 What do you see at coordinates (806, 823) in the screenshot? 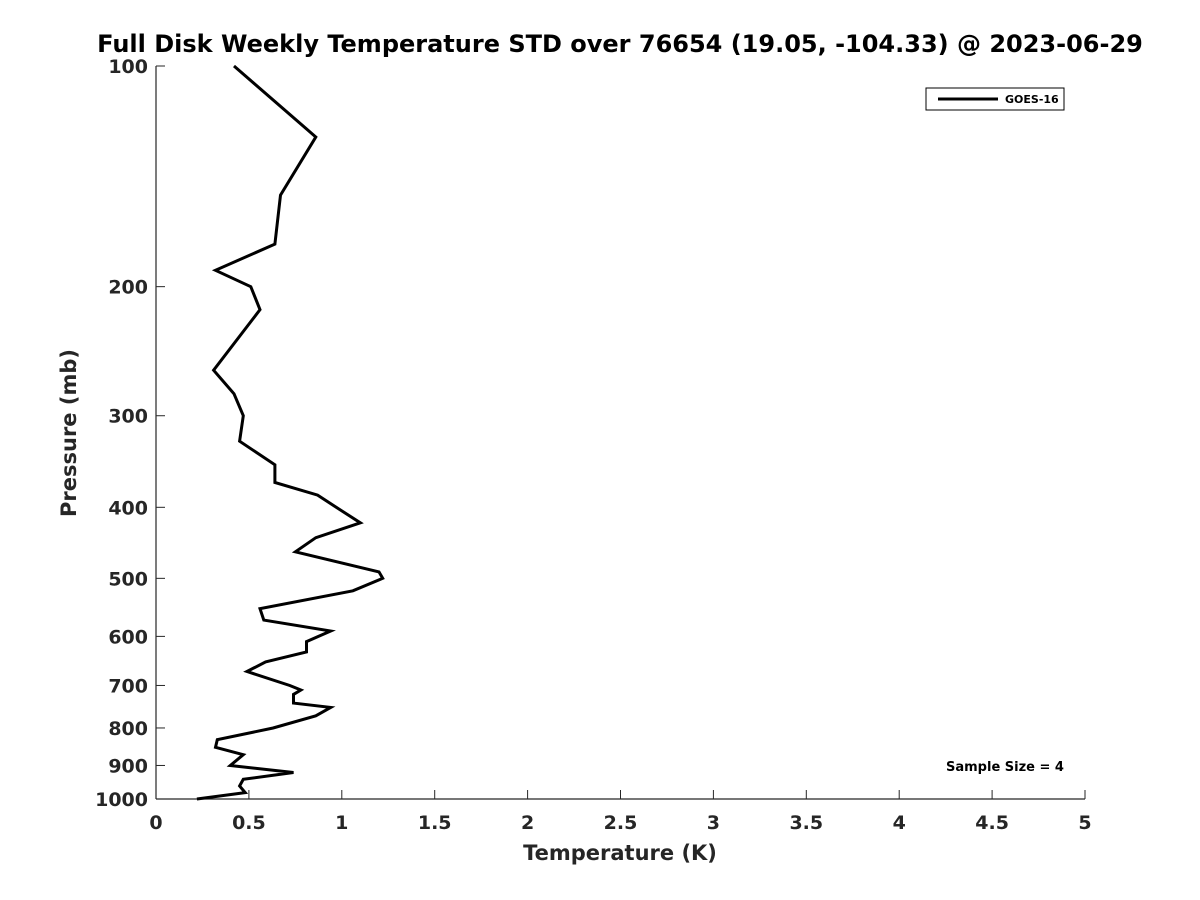
I see `x-tick-label: 3.5` at bounding box center [806, 823].